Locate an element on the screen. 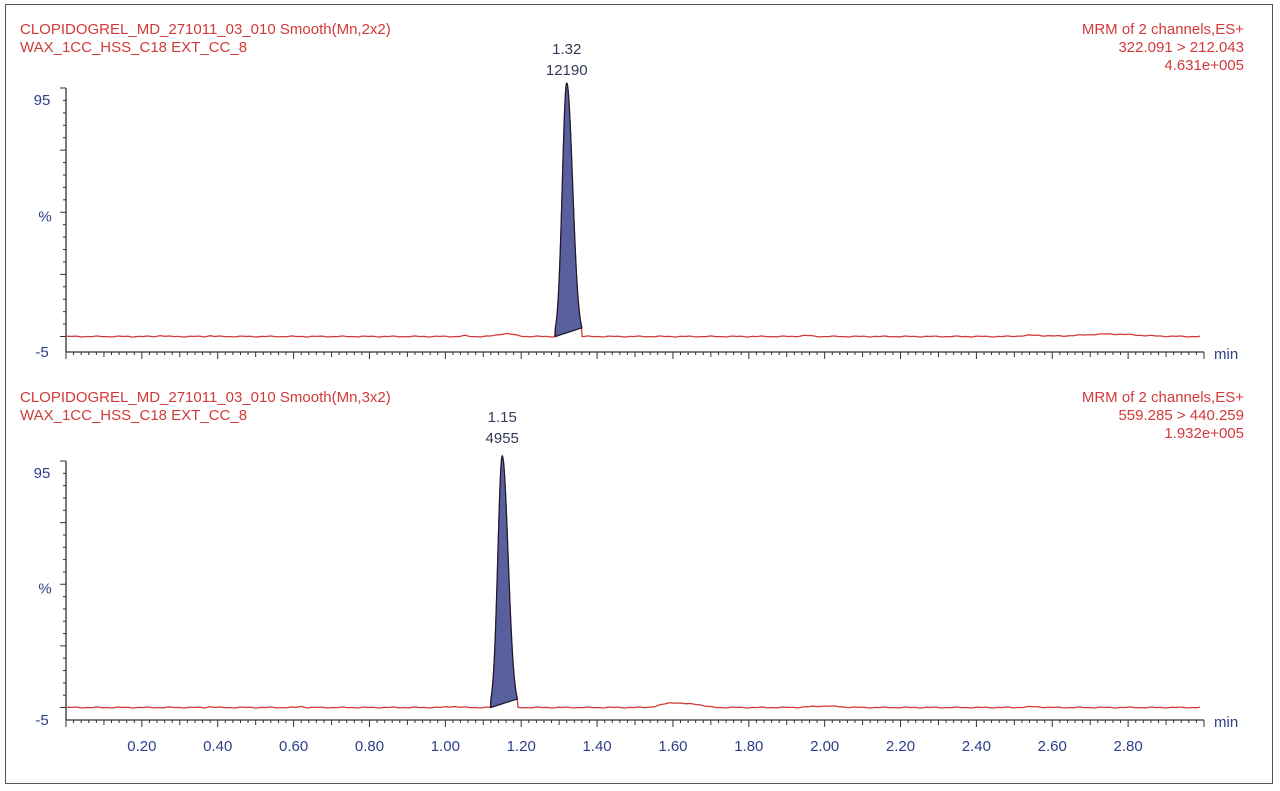 The width and height of the screenshot is (1280, 791). x-tick-label: 2.60 is located at coordinates (1052, 746).